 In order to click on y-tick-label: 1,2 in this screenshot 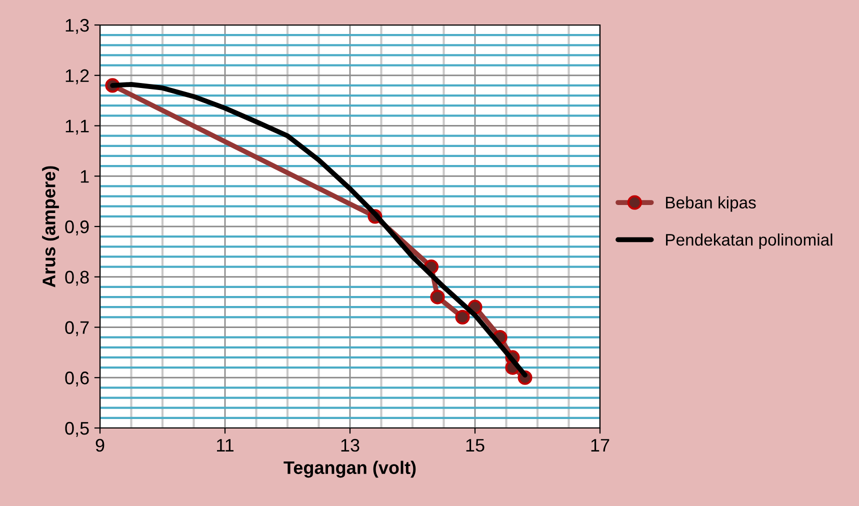, I will do `click(77, 76)`.